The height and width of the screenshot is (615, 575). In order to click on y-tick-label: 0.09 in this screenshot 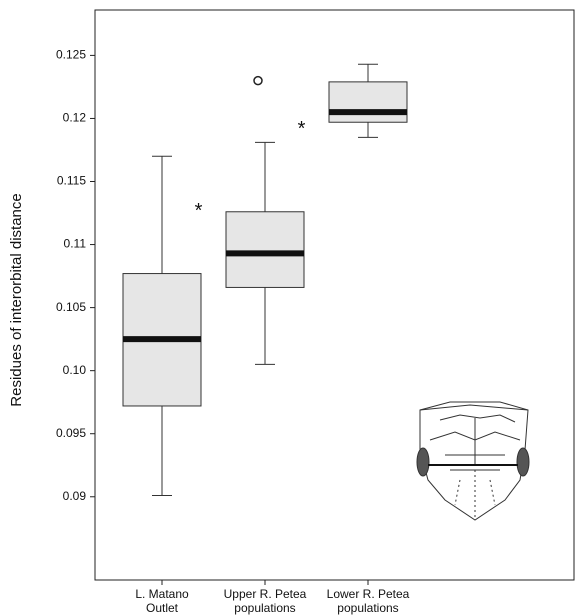, I will do `click(75, 496)`.